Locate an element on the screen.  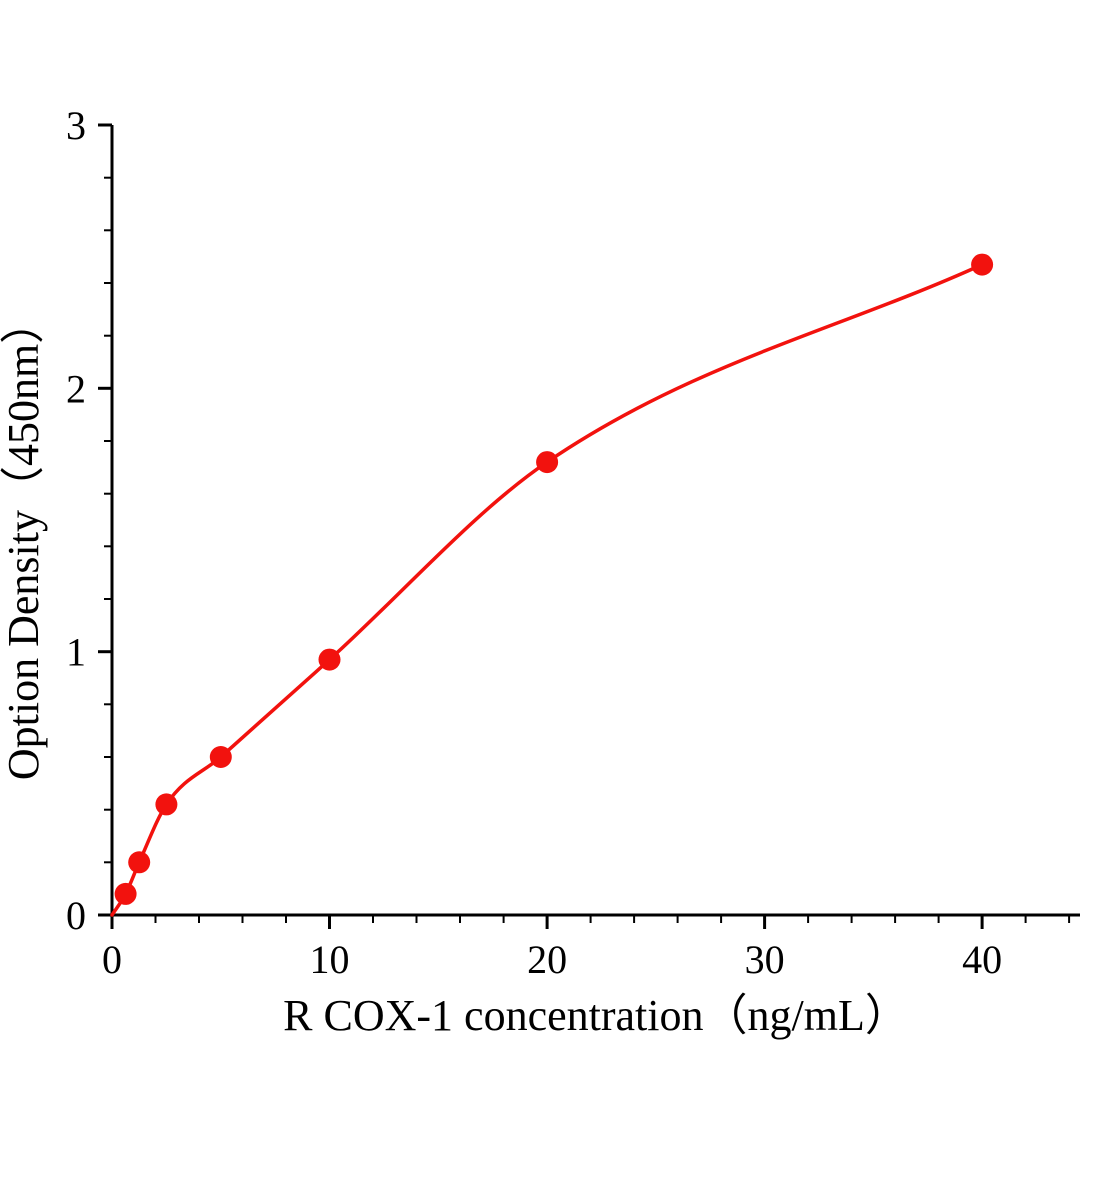
x-axis-label: R COX-1 concentration（ng/mL） is located at coordinates (596, 1015).